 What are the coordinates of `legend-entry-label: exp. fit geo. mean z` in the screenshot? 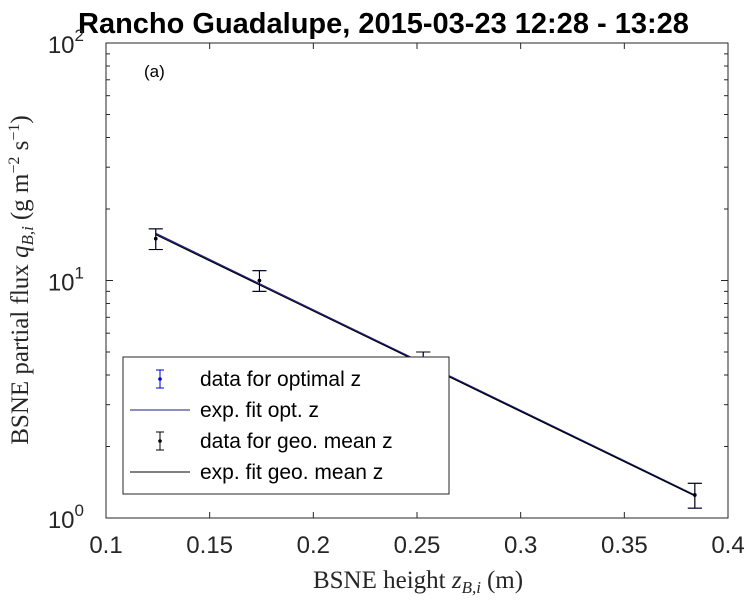 It's located at (291, 472).